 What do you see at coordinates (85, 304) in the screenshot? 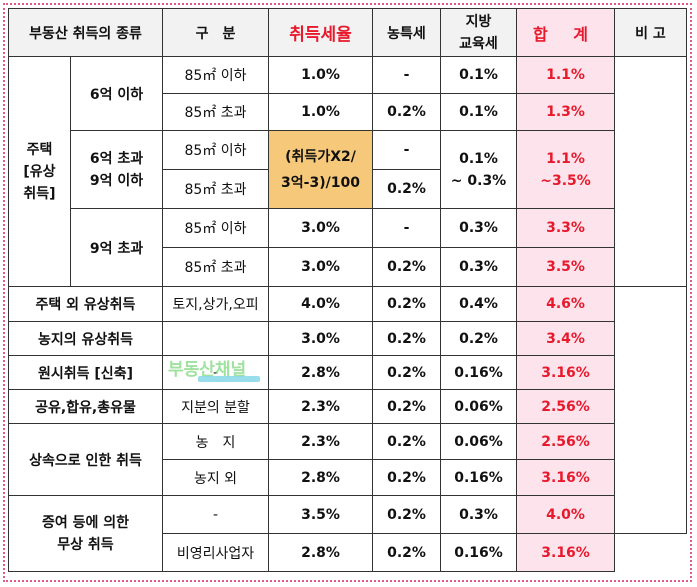
I see `type-cell: 주택 외 유상취득` at bounding box center [85, 304].